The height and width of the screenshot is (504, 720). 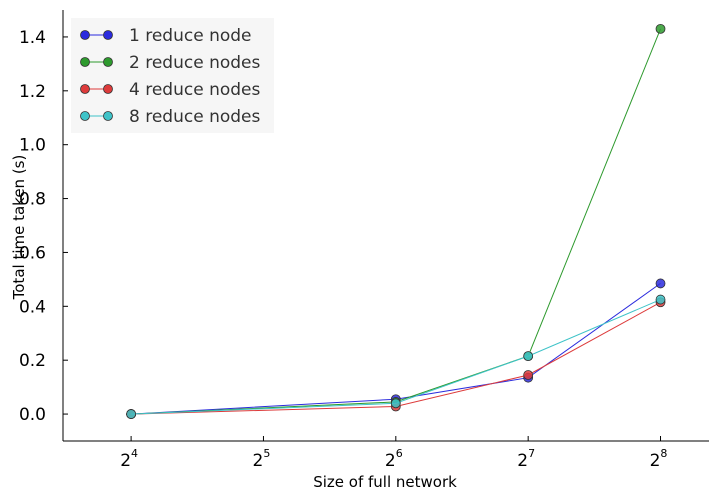 I want to click on legend-label: 4 reduce nodes, so click(x=194, y=90).